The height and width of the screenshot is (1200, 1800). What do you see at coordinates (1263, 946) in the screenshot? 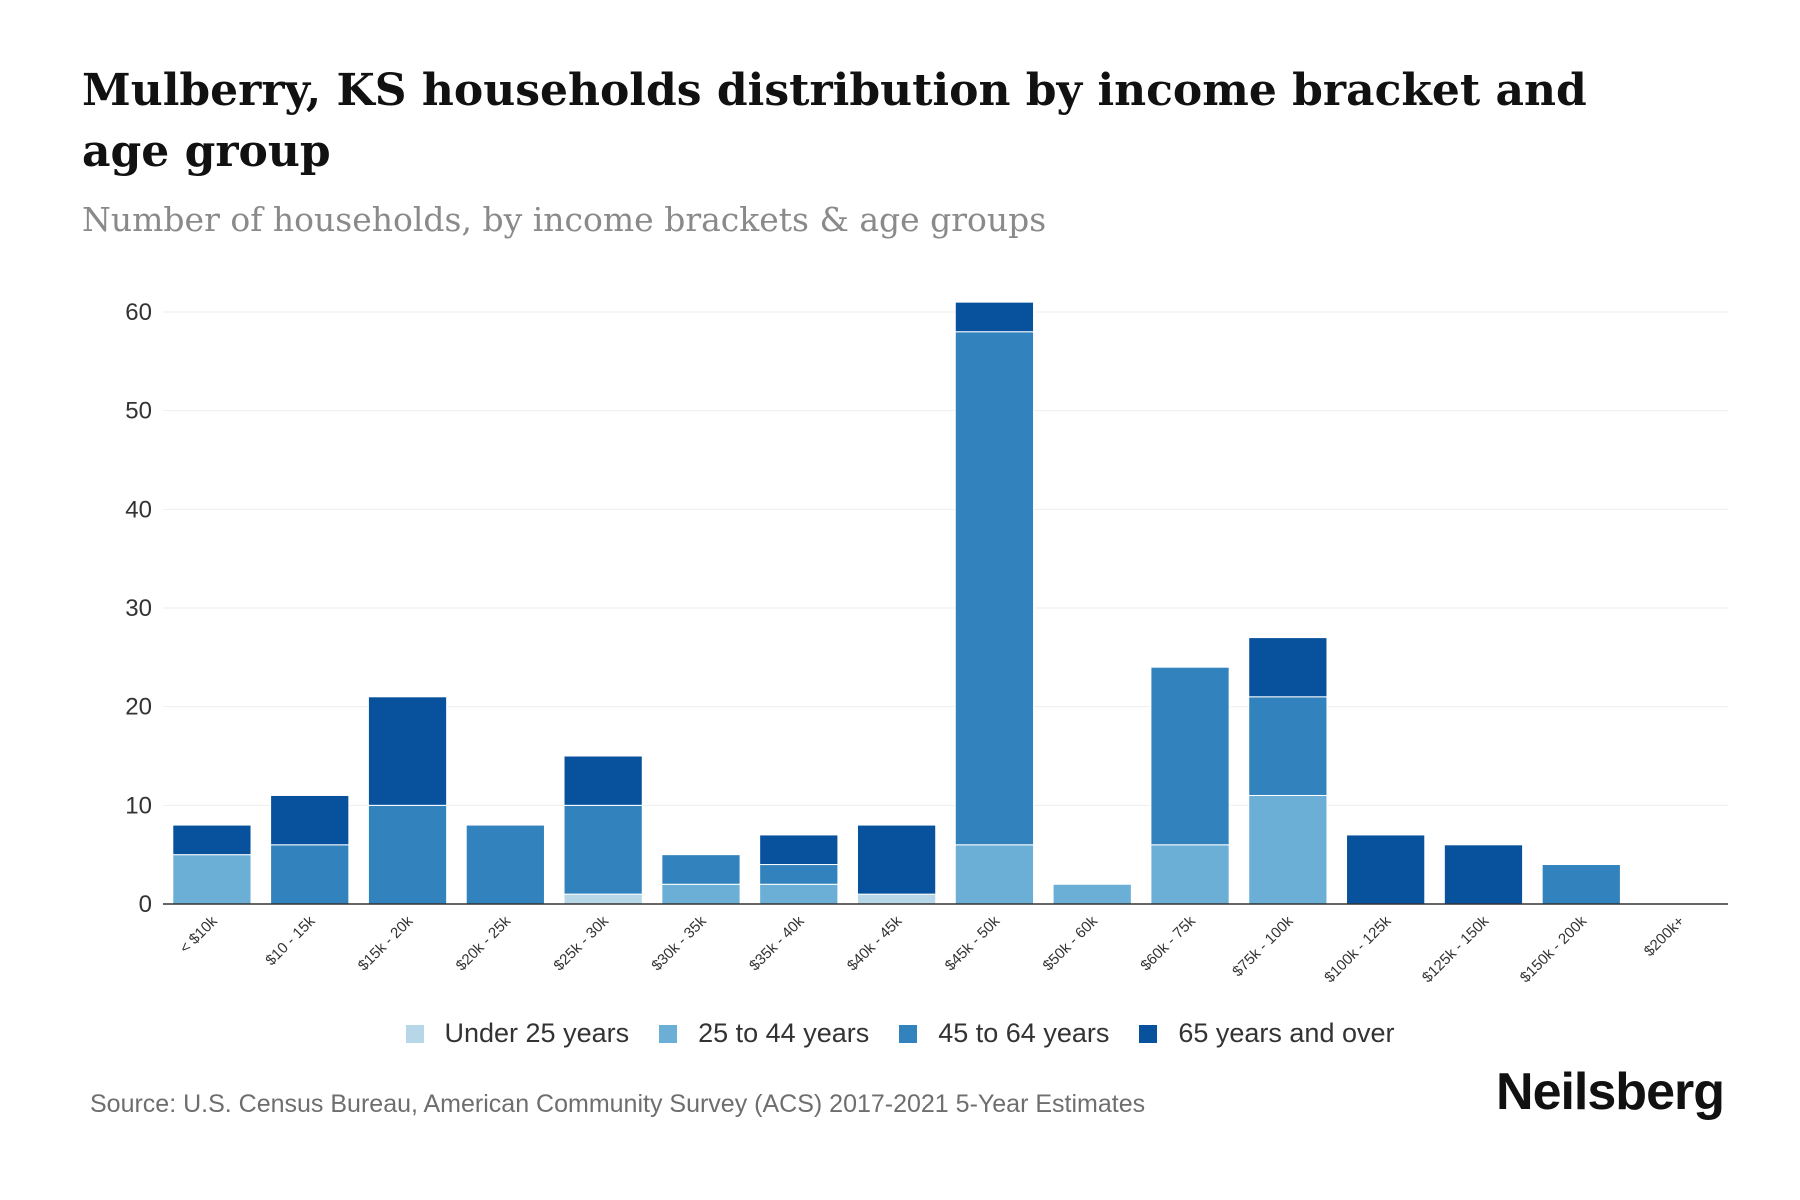
I see `x-tick-label-11: $75k - 100k` at bounding box center [1263, 946].